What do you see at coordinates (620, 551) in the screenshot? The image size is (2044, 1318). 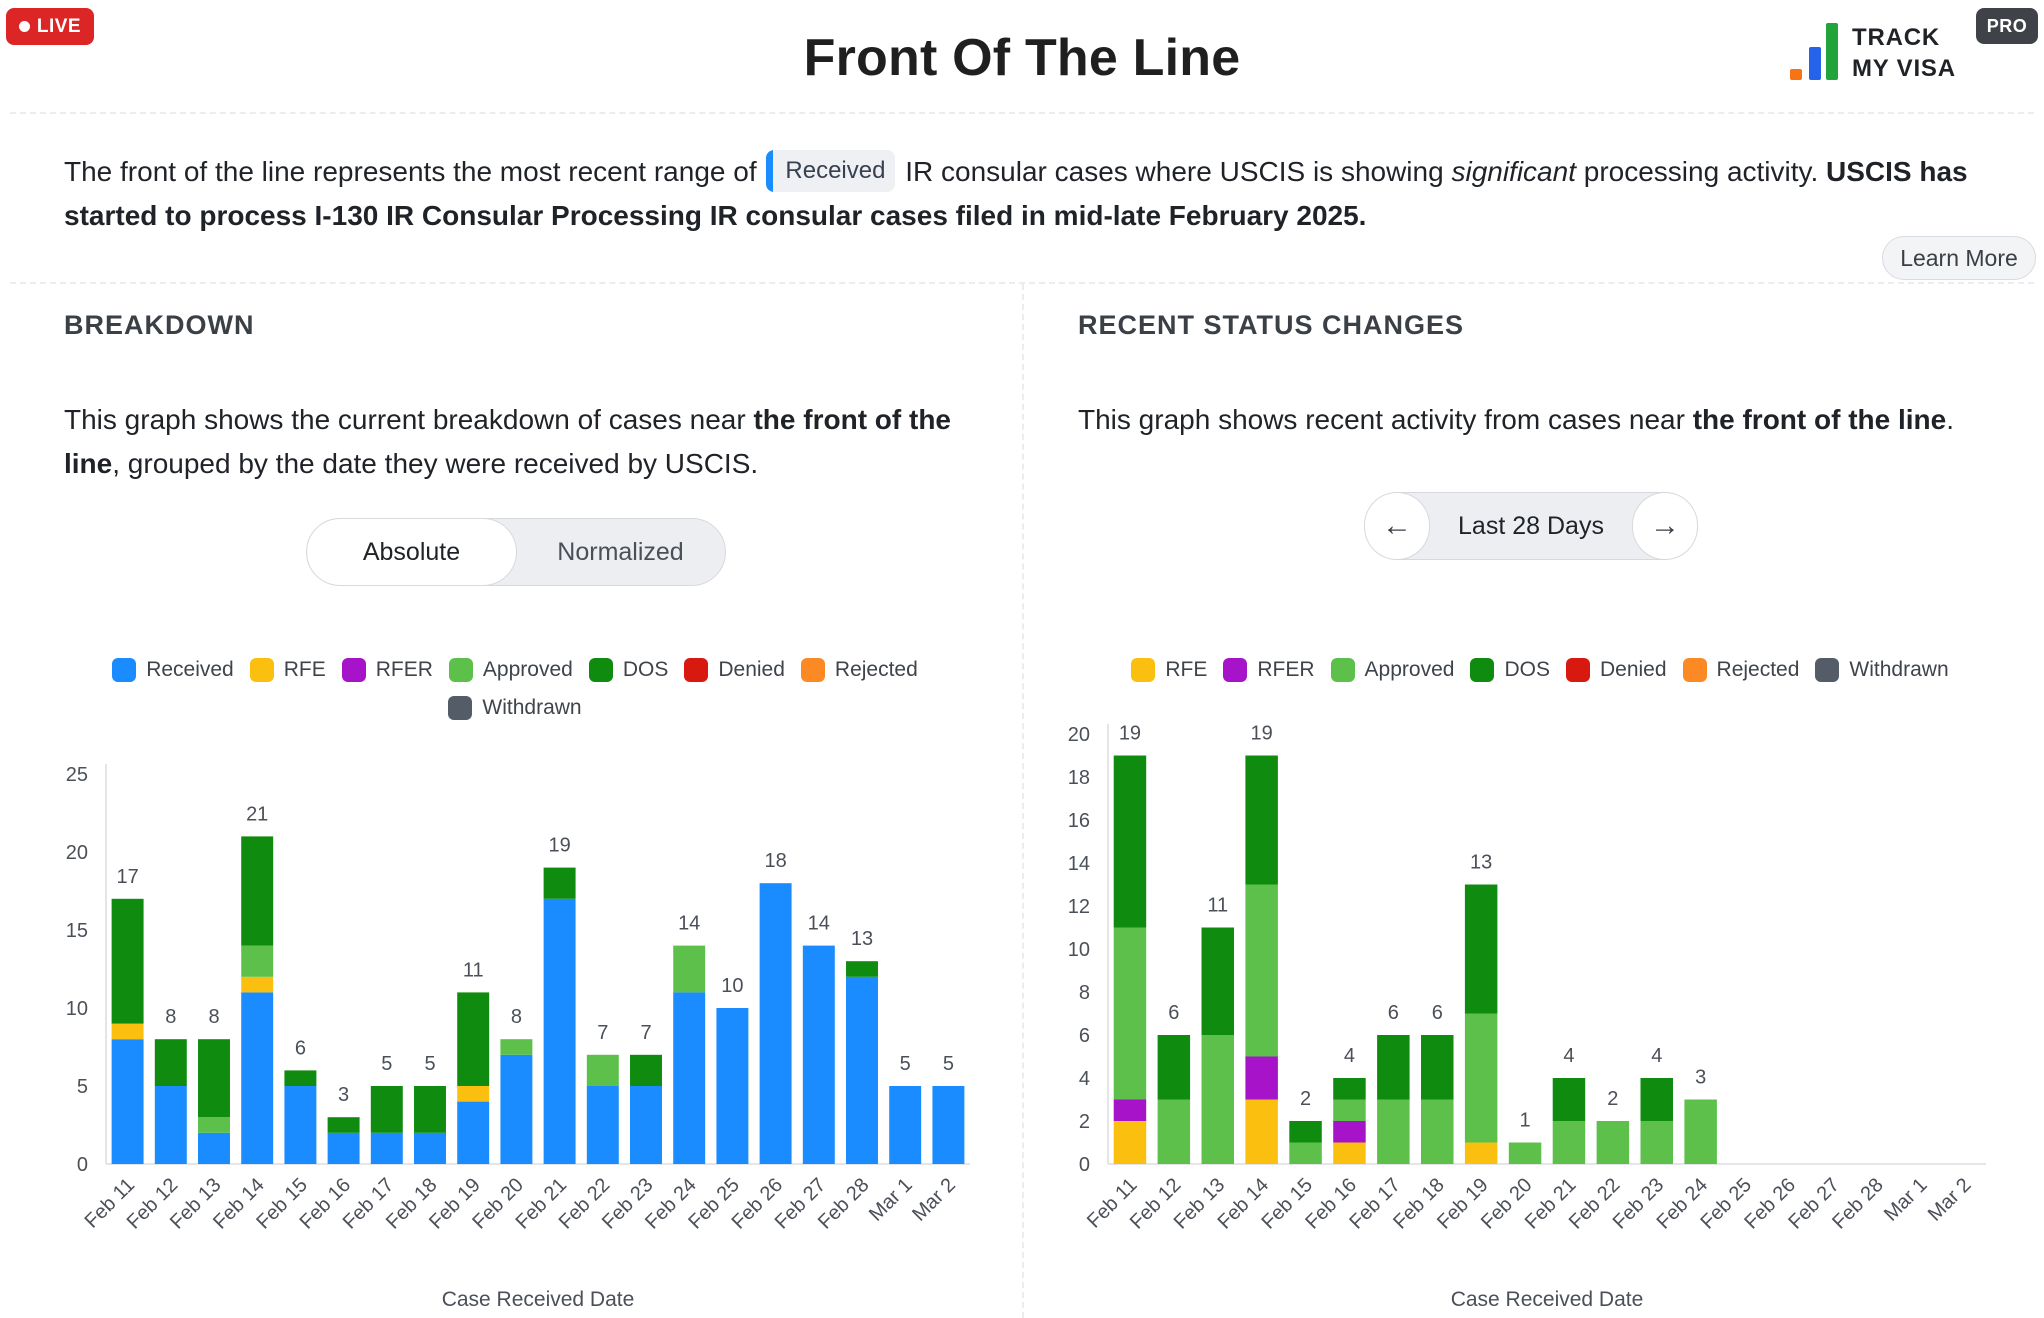 I see `toggle-normalized: Normalized` at bounding box center [620, 551].